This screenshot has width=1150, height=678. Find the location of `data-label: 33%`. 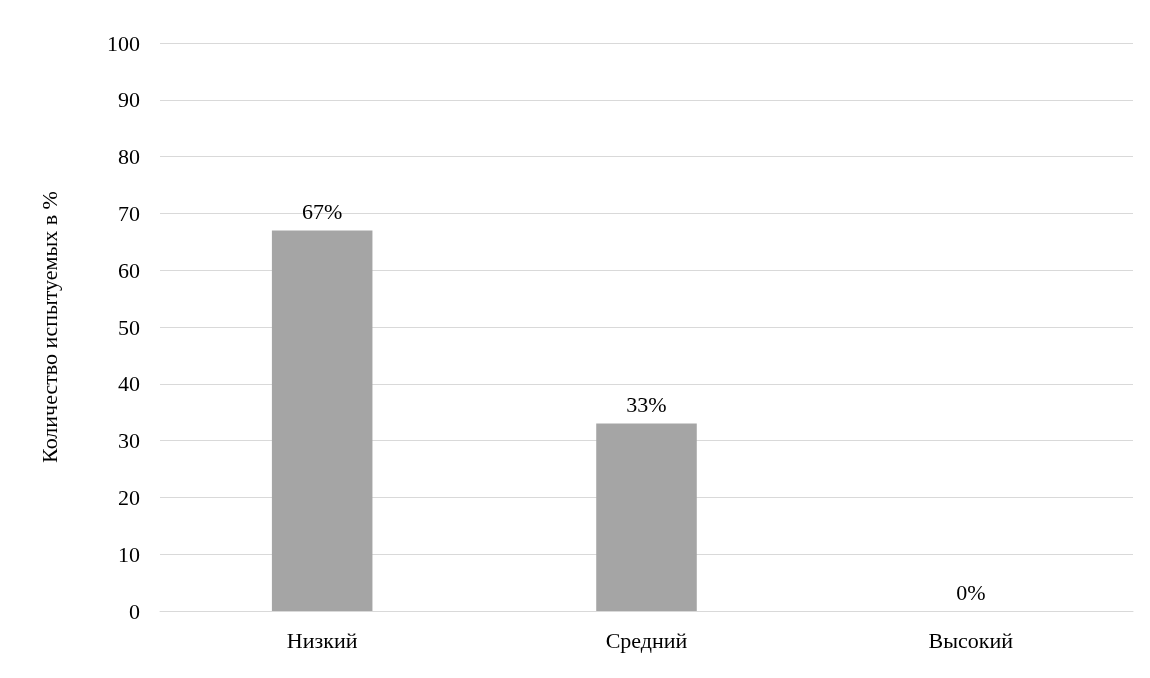

data-label: 33% is located at coordinates (646, 405).